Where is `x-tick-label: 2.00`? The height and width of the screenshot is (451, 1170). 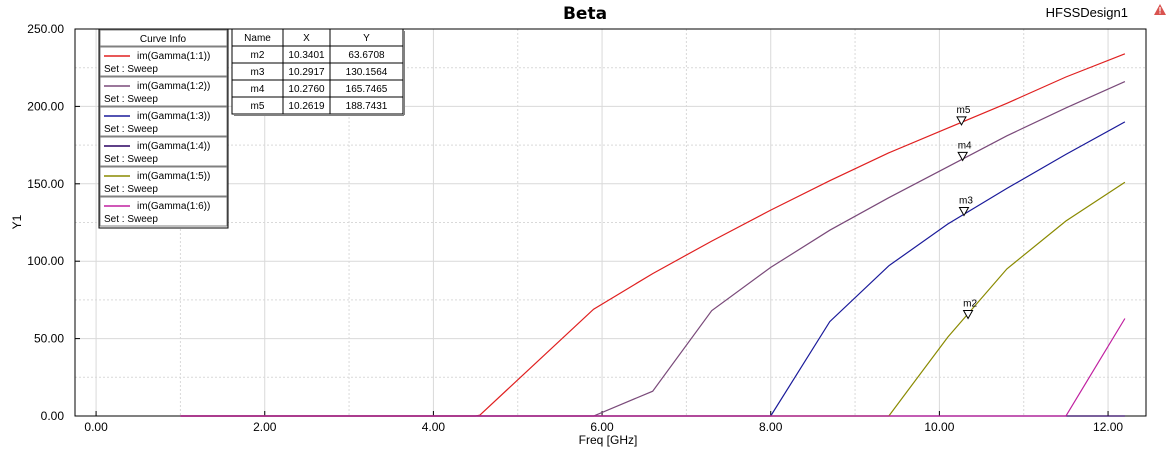
x-tick-label: 2.00 is located at coordinates (265, 427).